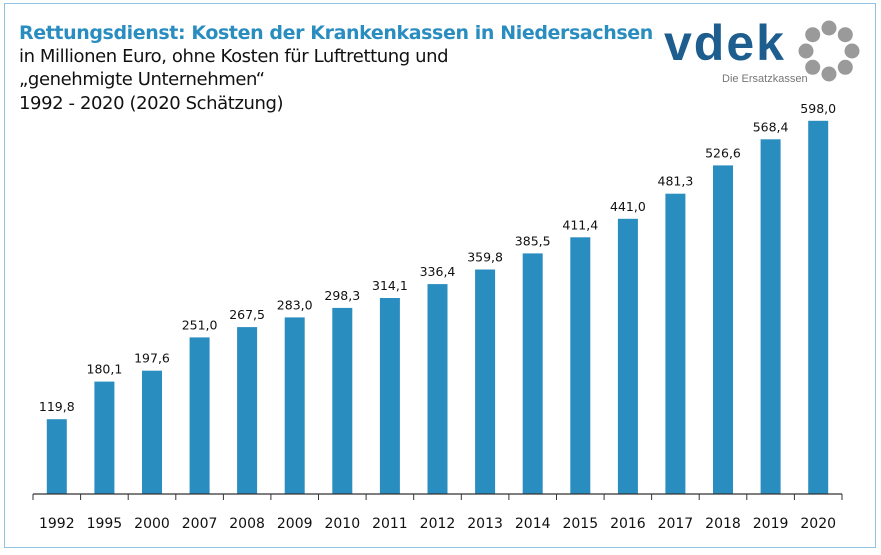 The height and width of the screenshot is (555, 881). What do you see at coordinates (295, 524) in the screenshot?
I see `x-tick-label: 2009` at bounding box center [295, 524].